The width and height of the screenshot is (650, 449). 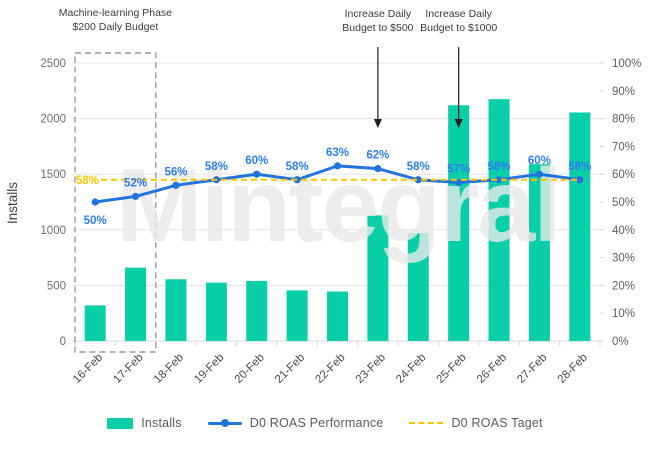 I want to click on legend-label-d0-roas-target: D0 ROAS Taget, so click(x=497, y=423).